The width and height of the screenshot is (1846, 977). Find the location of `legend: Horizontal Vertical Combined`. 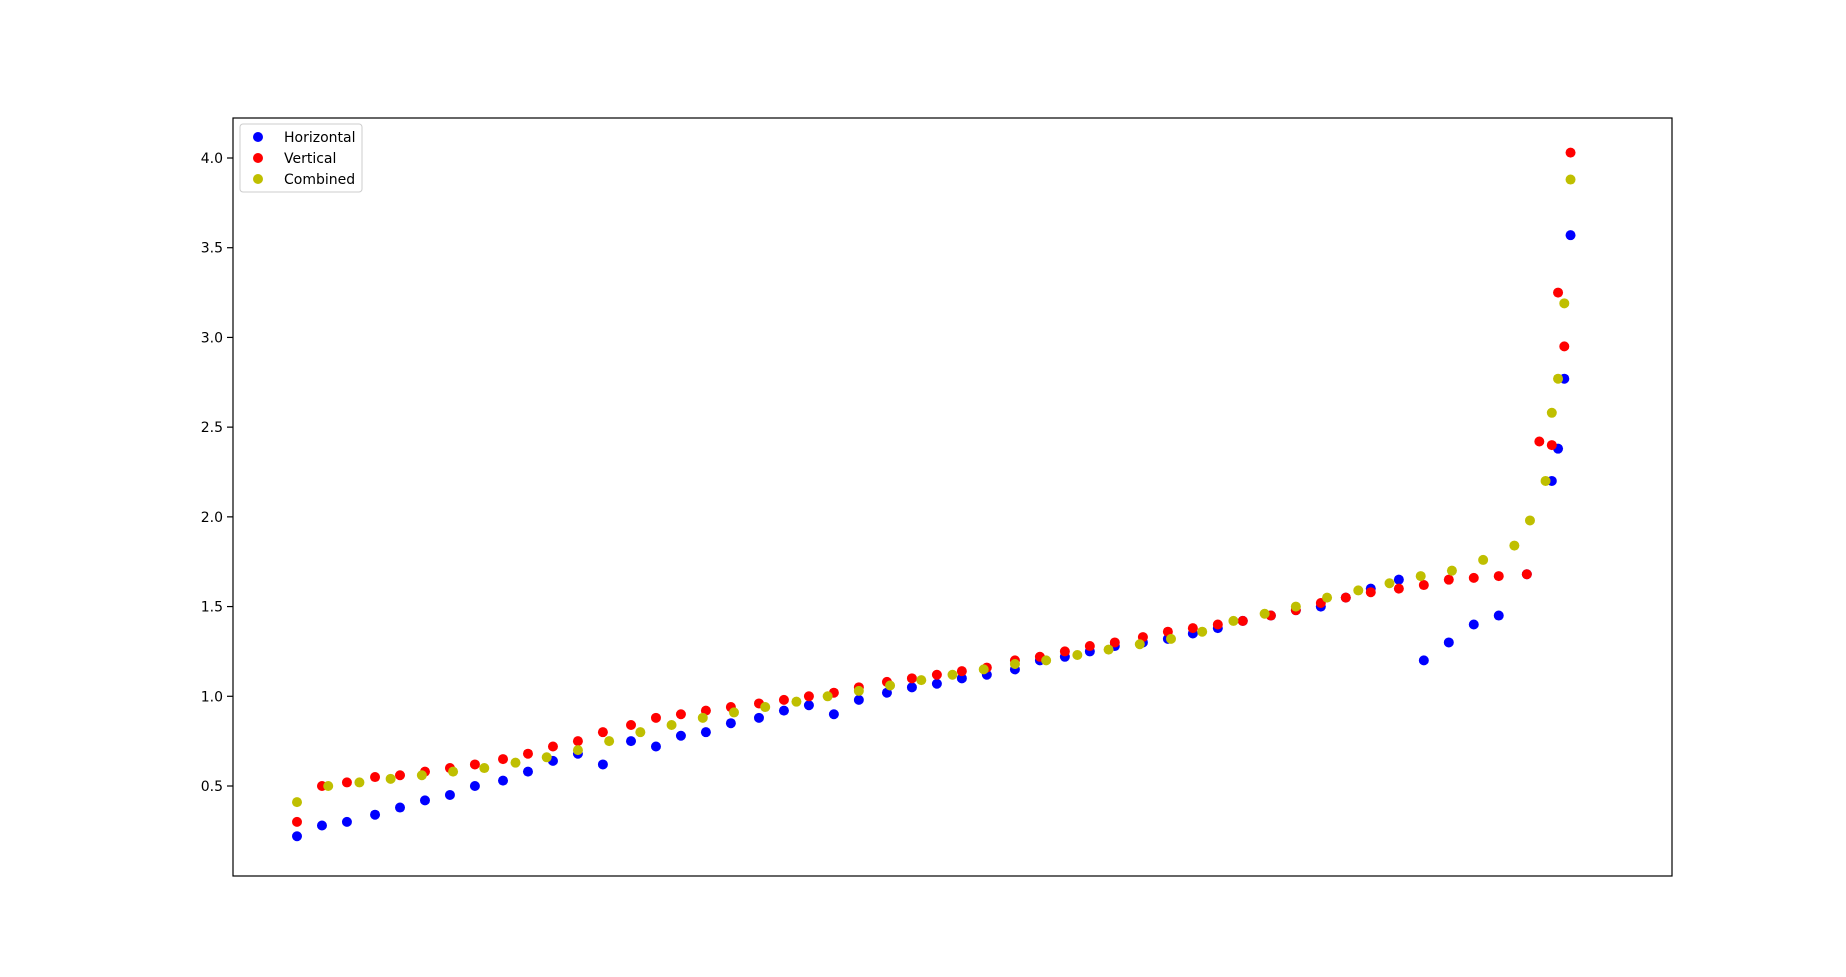

legend: Horizontal Vertical Combined is located at coordinates (301, 158).